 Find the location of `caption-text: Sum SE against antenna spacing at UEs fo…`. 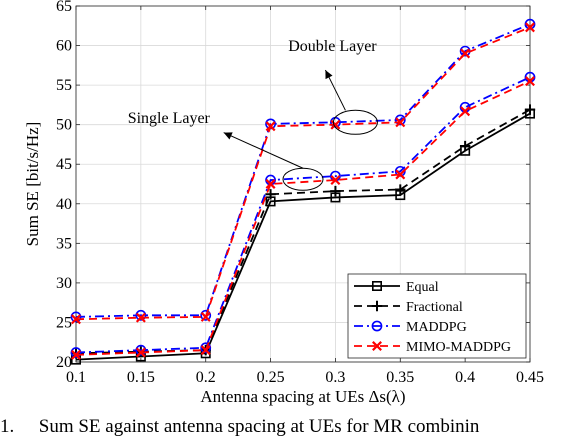

caption-text: Sum SE against antenna spacing at UEs fo… is located at coordinates (259, 426).